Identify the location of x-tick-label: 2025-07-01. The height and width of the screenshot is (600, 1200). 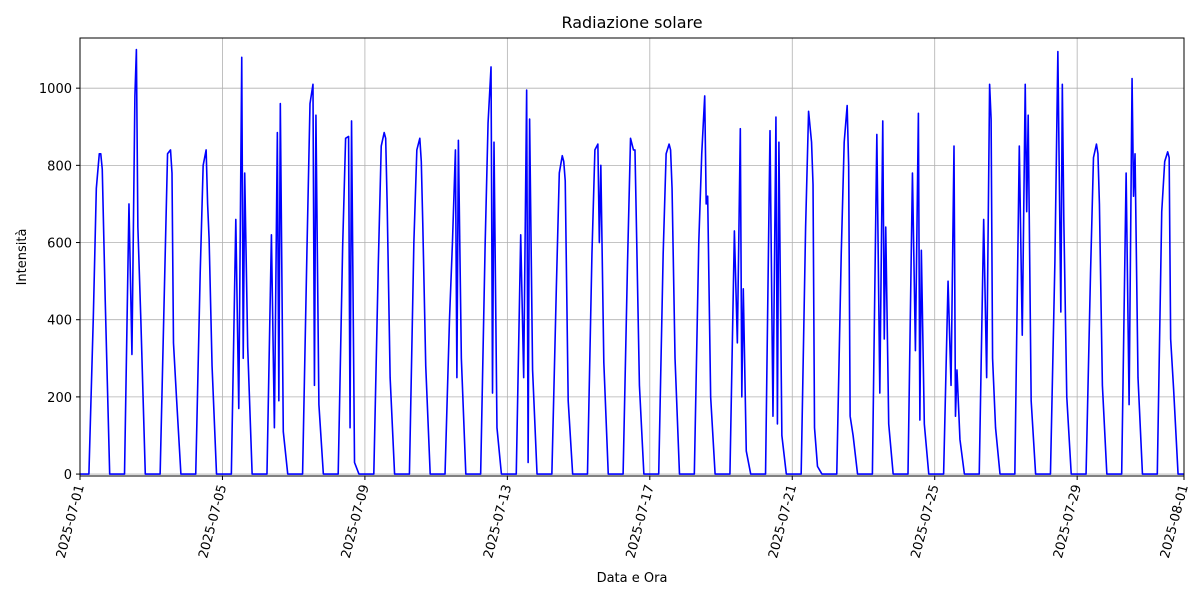
(71, 521).